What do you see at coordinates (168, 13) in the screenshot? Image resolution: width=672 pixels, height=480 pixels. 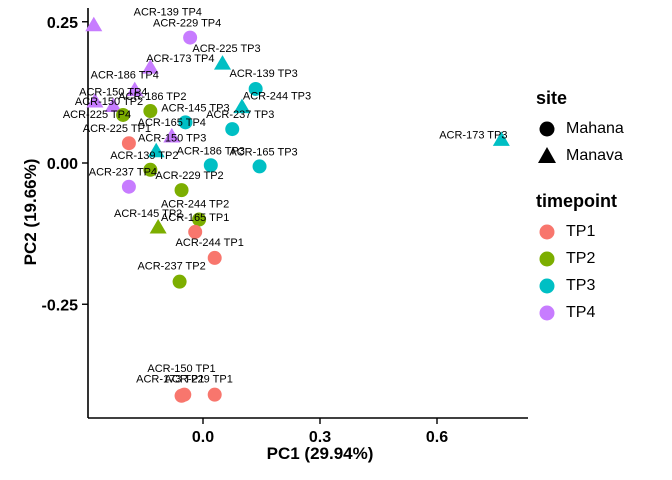 I see `point-label: ACR-139 TP4` at bounding box center [168, 13].